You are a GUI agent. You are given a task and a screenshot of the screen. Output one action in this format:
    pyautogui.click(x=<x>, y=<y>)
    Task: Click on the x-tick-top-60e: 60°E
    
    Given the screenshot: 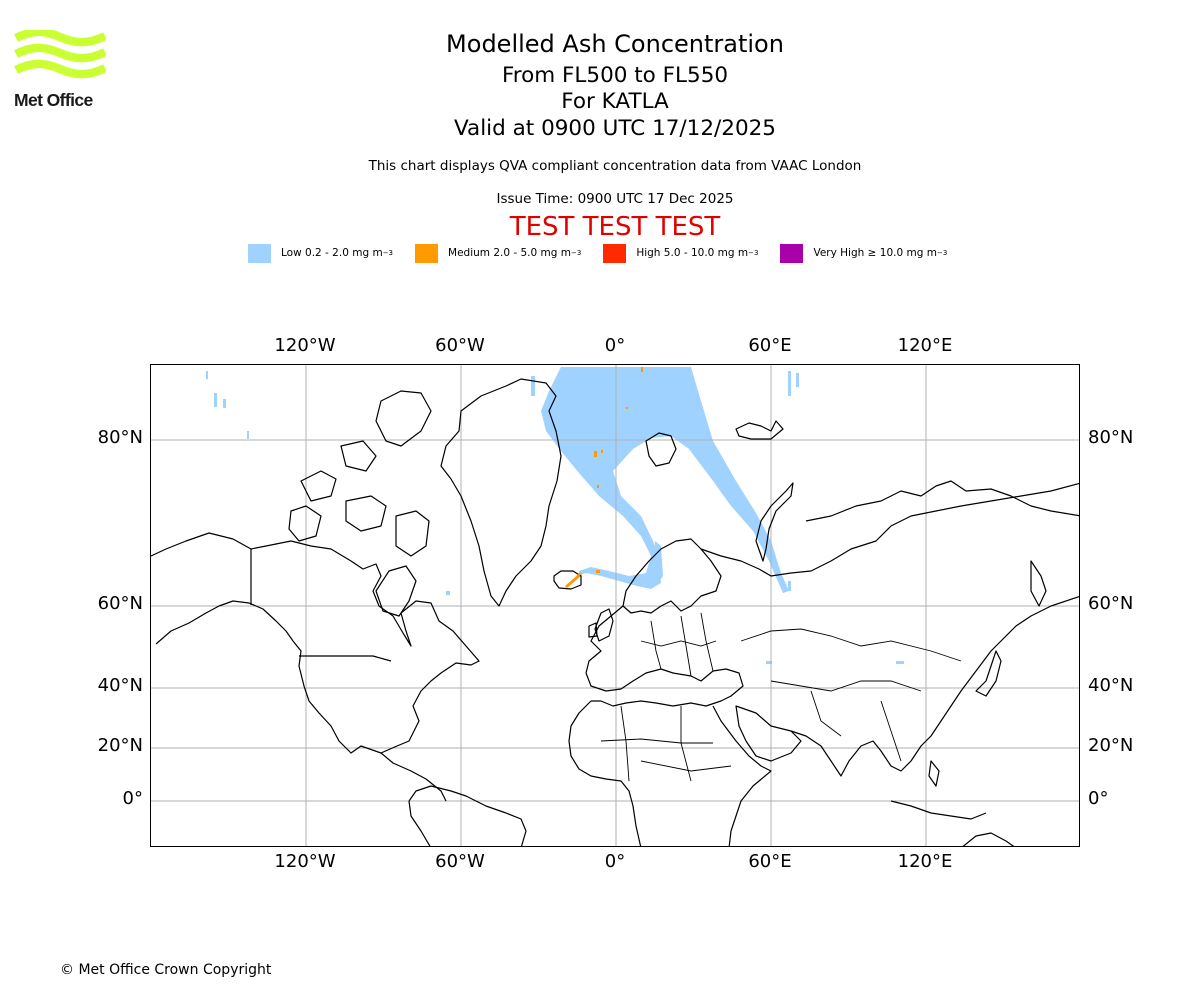 What is the action you would take?
    pyautogui.click(x=770, y=345)
    